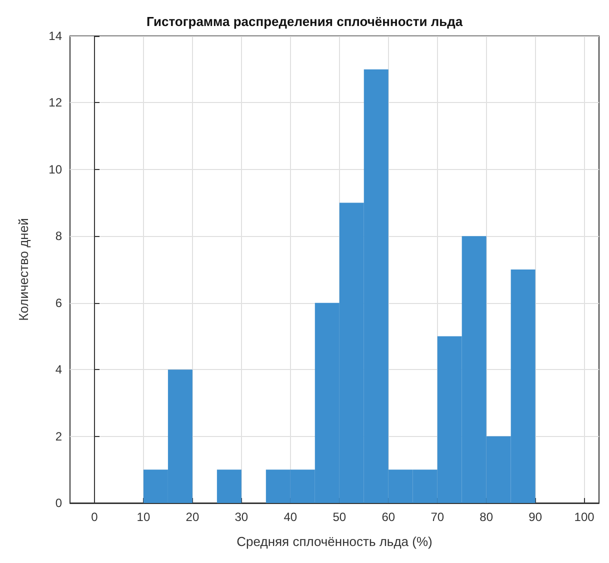 The width and height of the screenshot is (609, 563). What do you see at coordinates (55, 103) in the screenshot?
I see `y-tick-label: 12` at bounding box center [55, 103].